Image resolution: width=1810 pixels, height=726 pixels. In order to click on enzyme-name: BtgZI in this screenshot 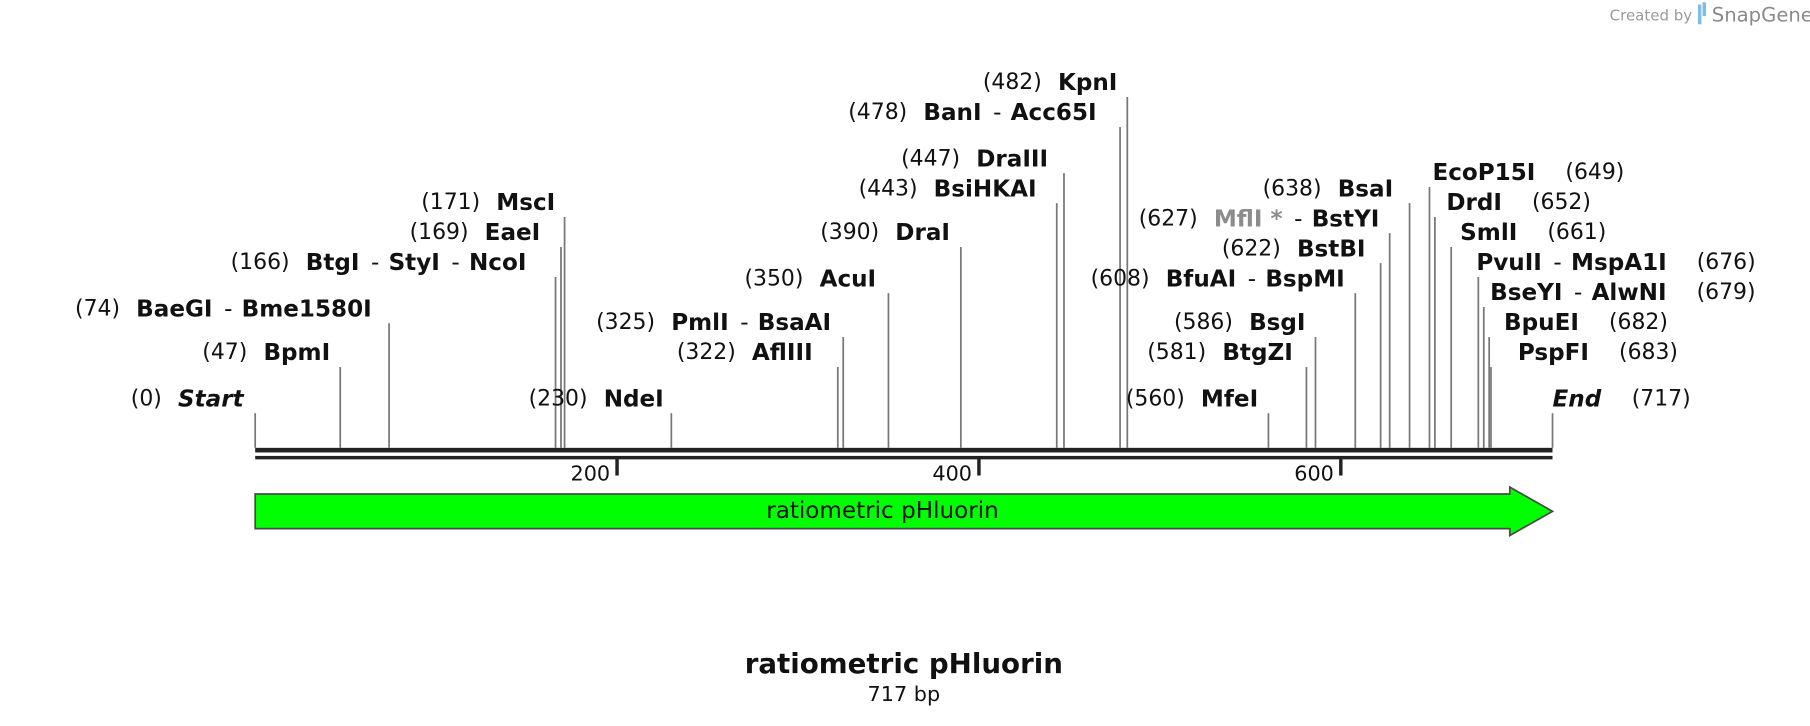, I will do `click(1257, 353)`.